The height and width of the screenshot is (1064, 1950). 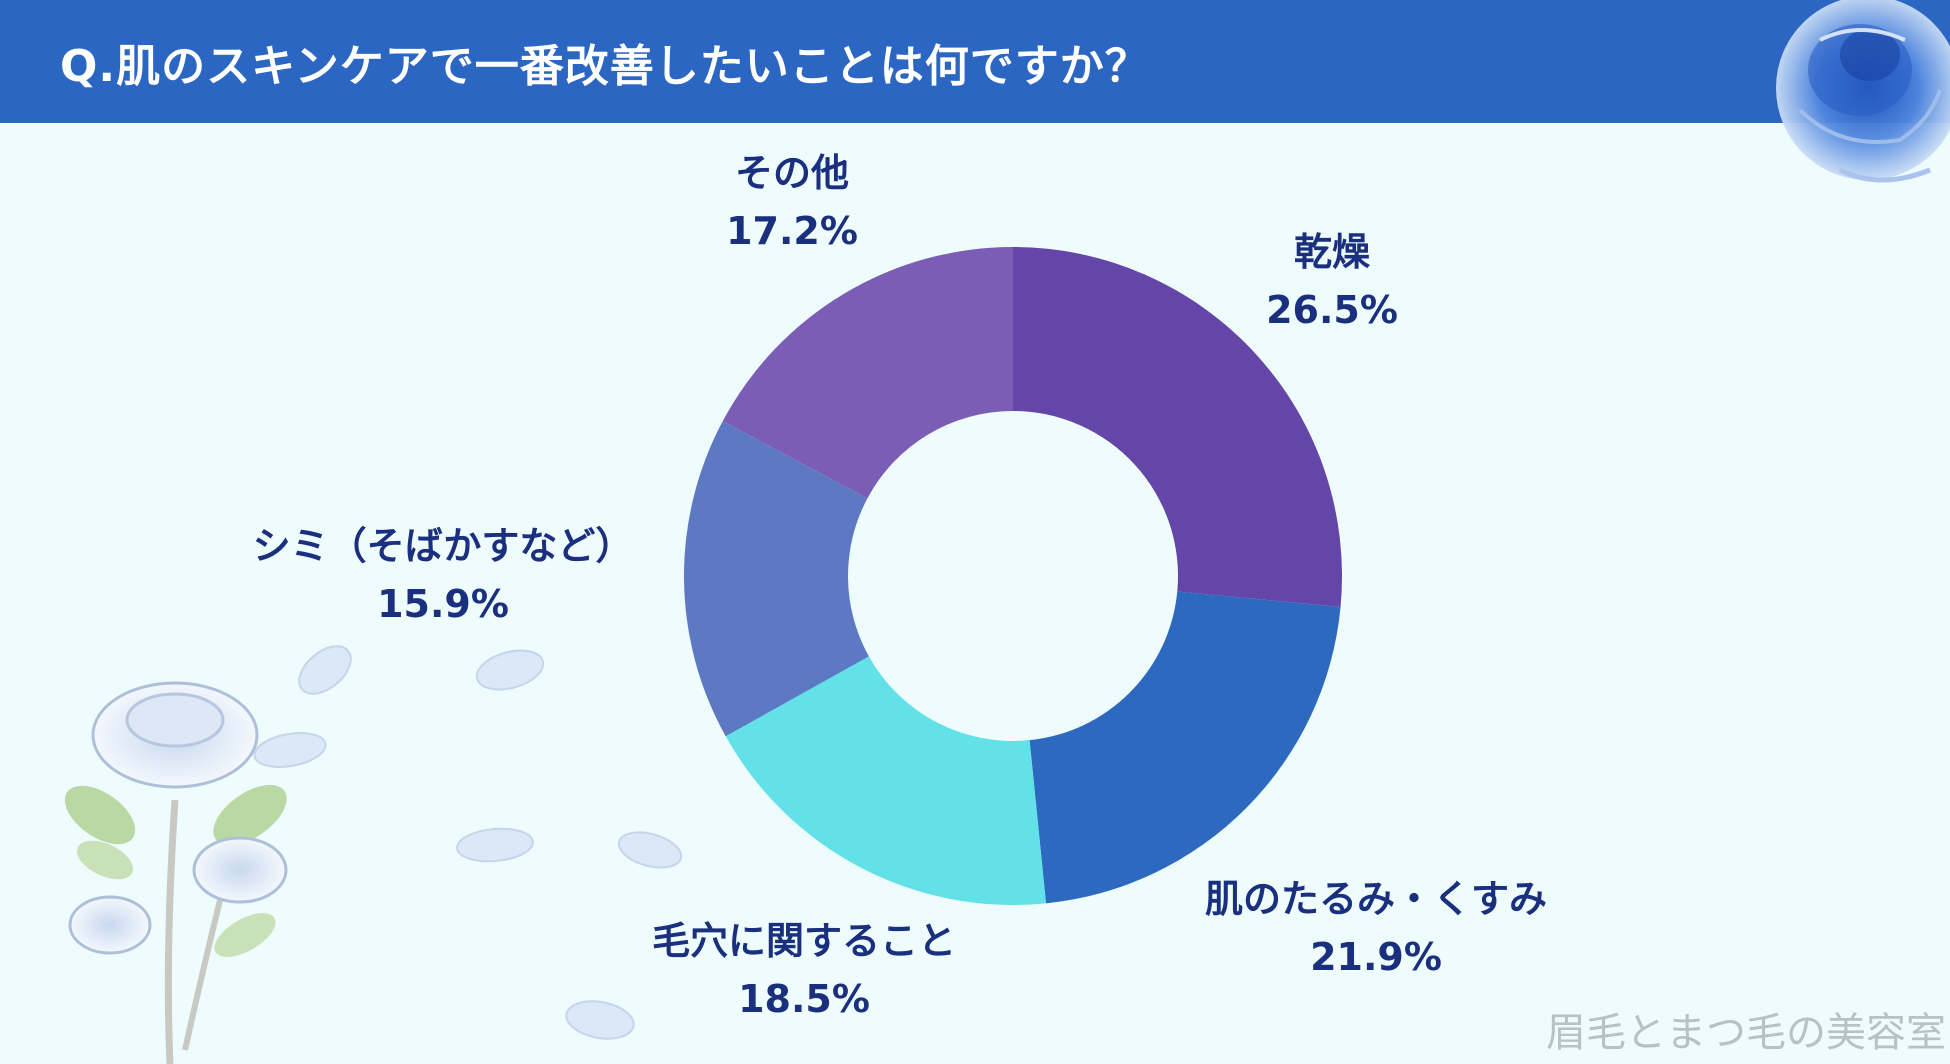 I want to click on slice-value-label: 15.9%, so click(x=443, y=604).